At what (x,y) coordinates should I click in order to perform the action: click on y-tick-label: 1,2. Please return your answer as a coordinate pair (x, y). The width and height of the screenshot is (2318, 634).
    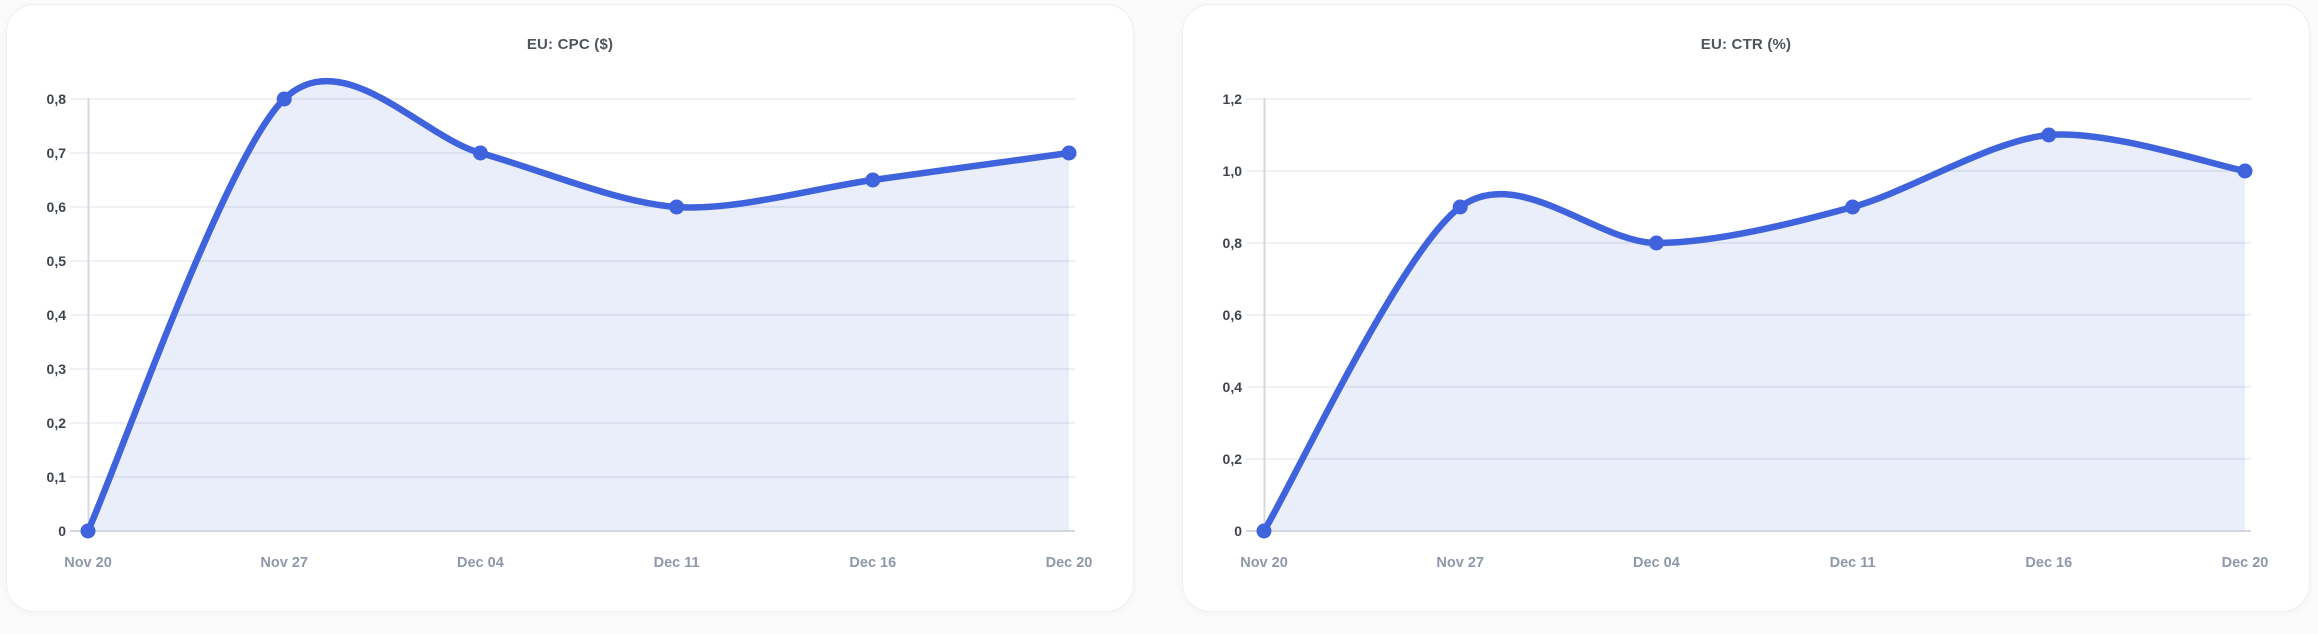
    Looking at the image, I should click on (1233, 99).